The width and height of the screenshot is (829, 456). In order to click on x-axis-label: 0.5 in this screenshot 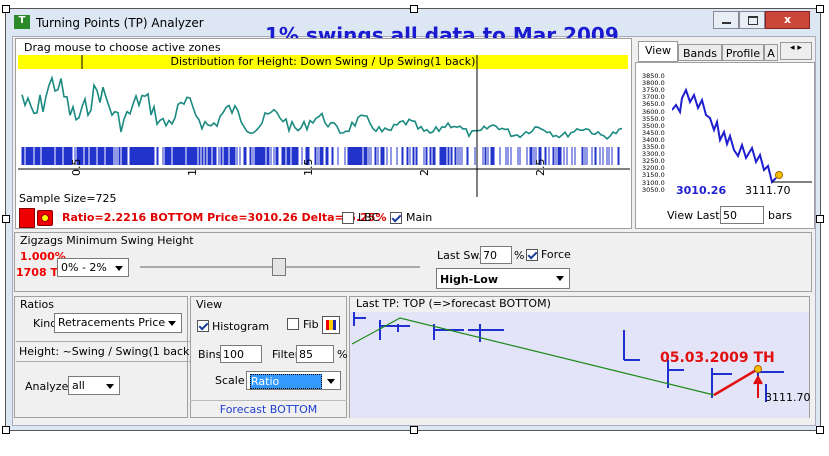, I will do `click(76, 167)`.